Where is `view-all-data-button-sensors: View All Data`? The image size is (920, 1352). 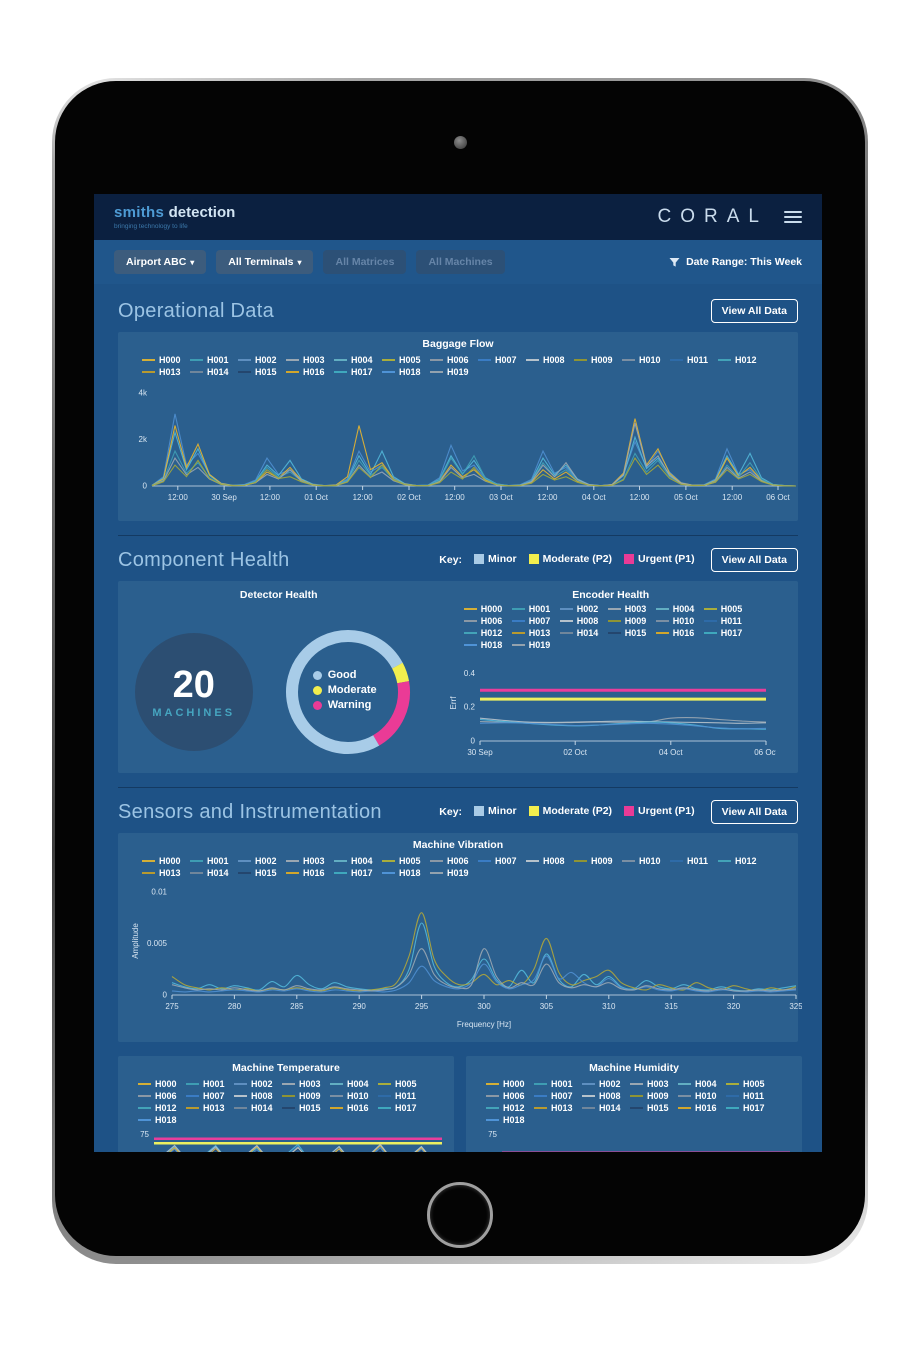 view-all-data-button-sensors: View All Data is located at coordinates (754, 812).